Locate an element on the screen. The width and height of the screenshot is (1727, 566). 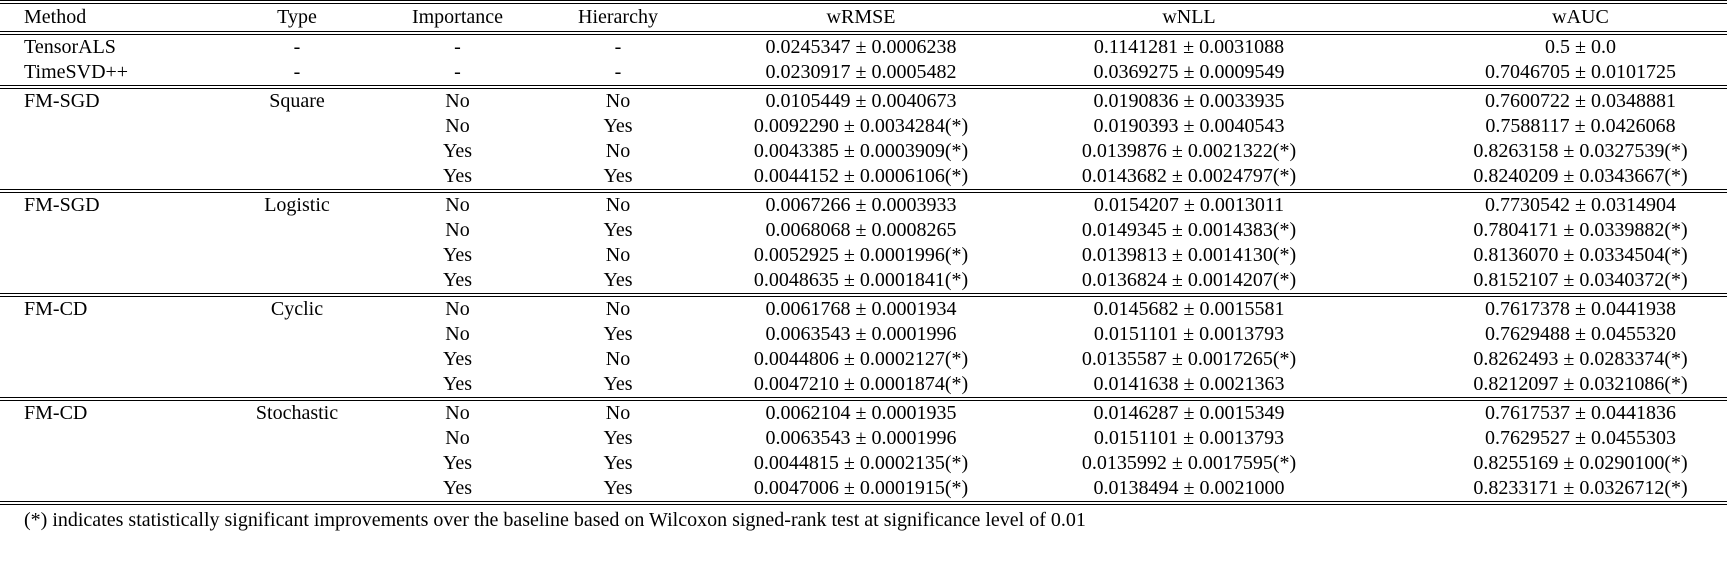
cell-type: Logistic is located at coordinates (297, 205).